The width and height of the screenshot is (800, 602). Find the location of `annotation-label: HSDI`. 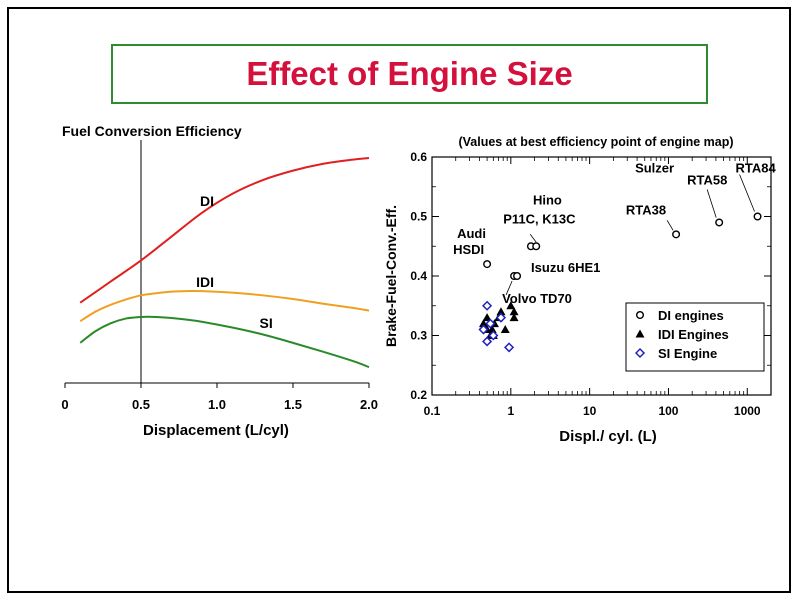

annotation-label: HSDI is located at coordinates (468, 249).